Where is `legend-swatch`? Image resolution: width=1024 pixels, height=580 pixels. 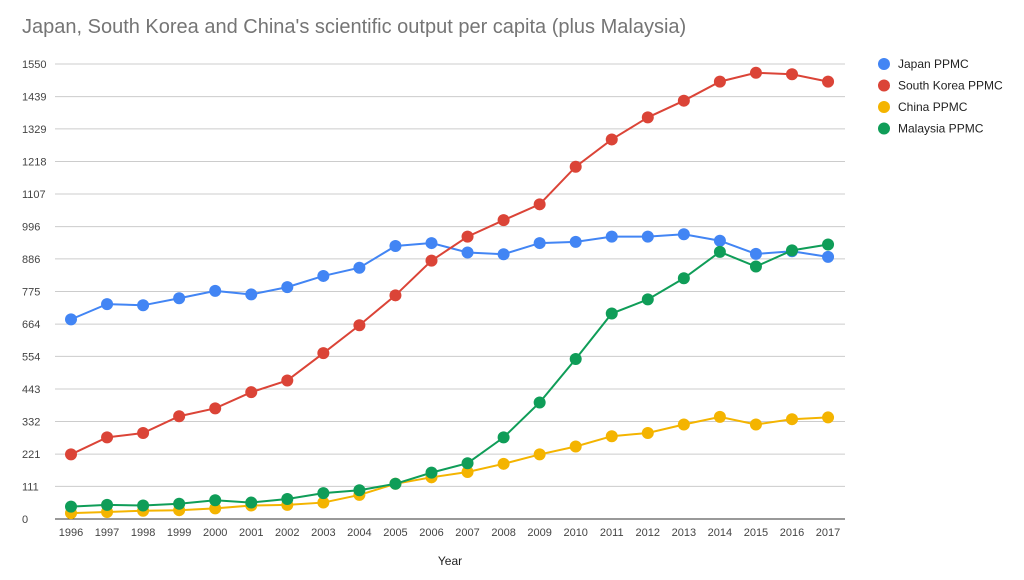
legend-swatch is located at coordinates (884, 64).